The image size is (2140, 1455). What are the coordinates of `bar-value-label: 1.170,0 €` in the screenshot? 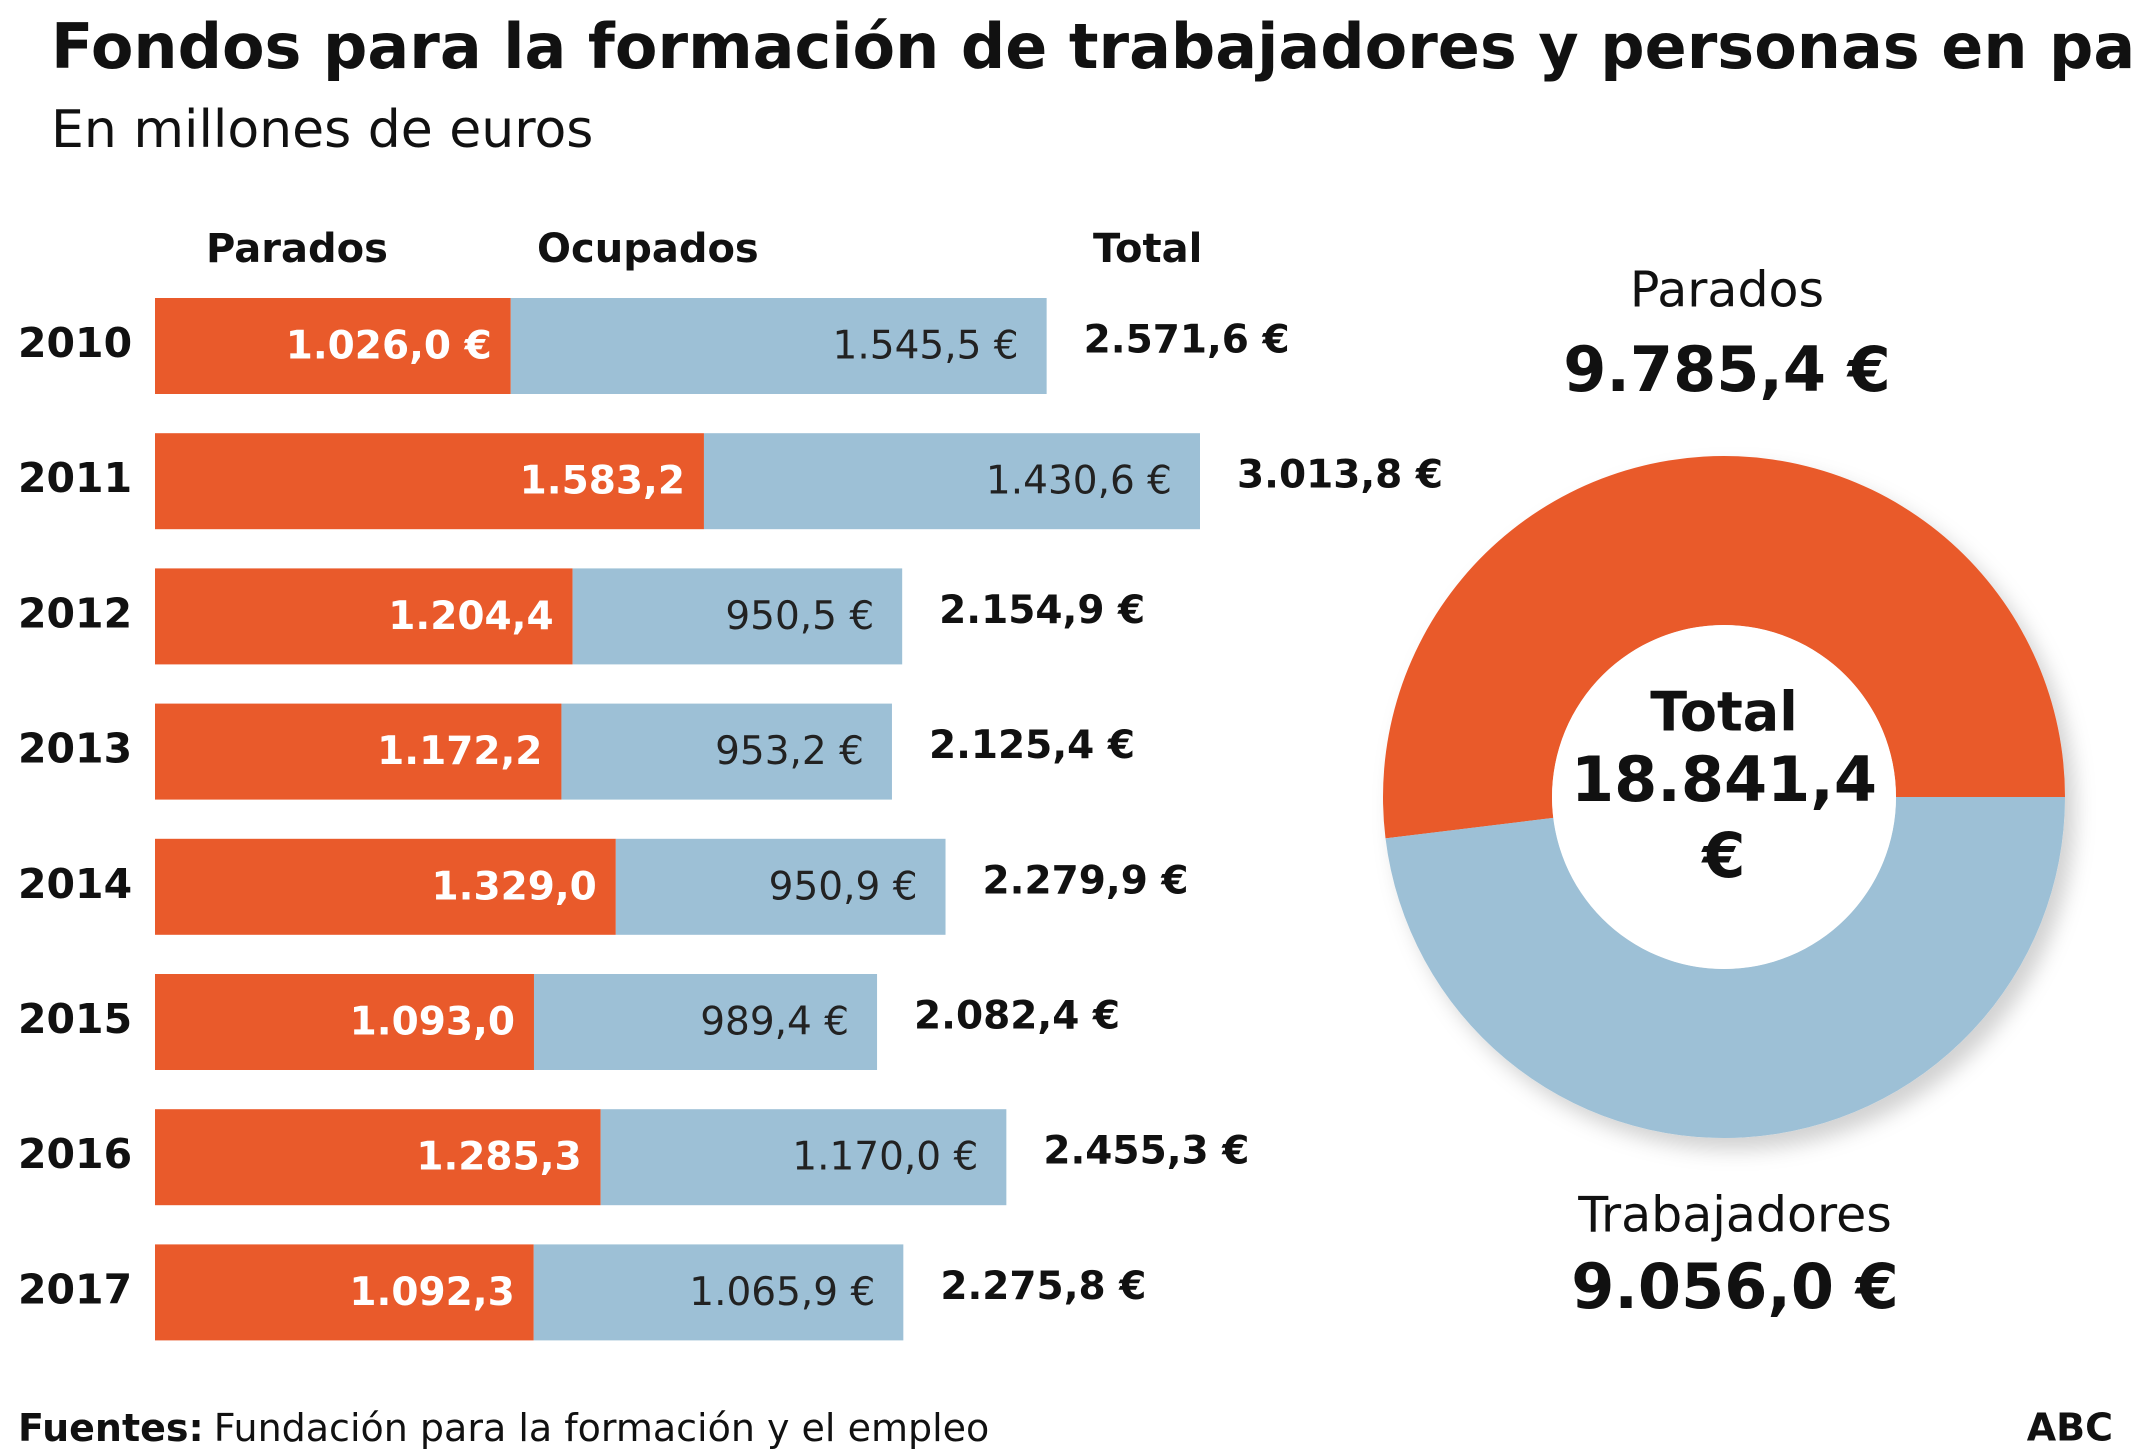 It's located at (885, 1157).